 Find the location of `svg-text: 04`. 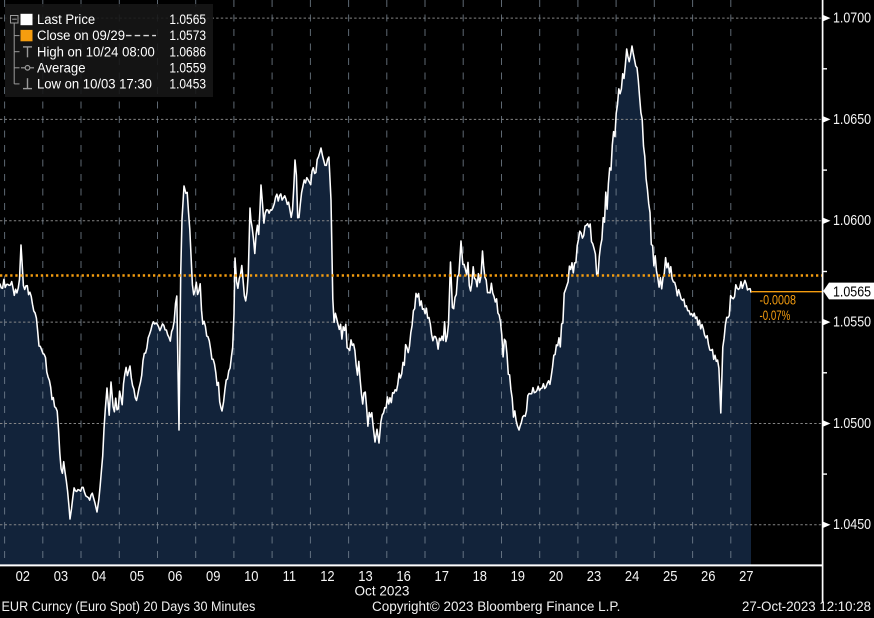

svg-text: 04 is located at coordinates (99, 577).